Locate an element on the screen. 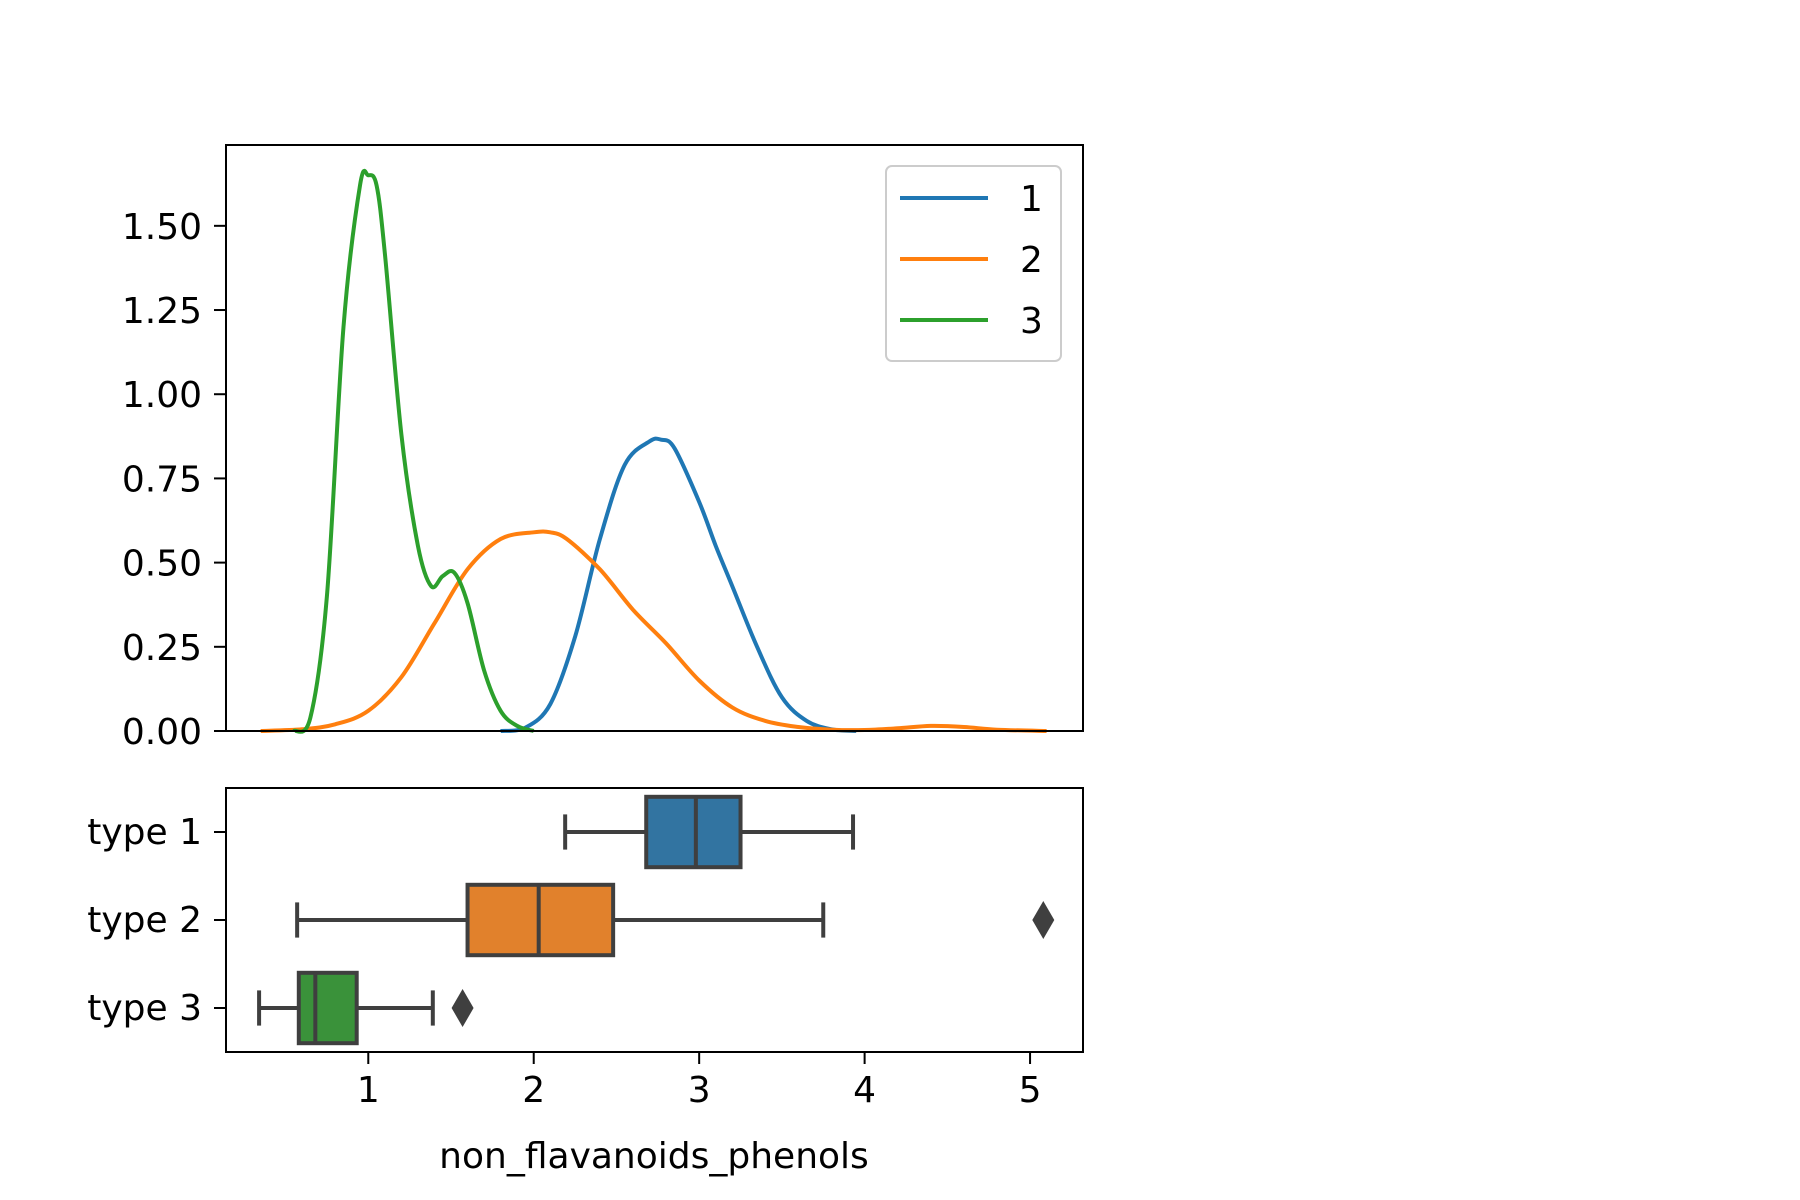 This screenshot has height=1200, width=1800. box-axes-frame is located at coordinates (654, 920).